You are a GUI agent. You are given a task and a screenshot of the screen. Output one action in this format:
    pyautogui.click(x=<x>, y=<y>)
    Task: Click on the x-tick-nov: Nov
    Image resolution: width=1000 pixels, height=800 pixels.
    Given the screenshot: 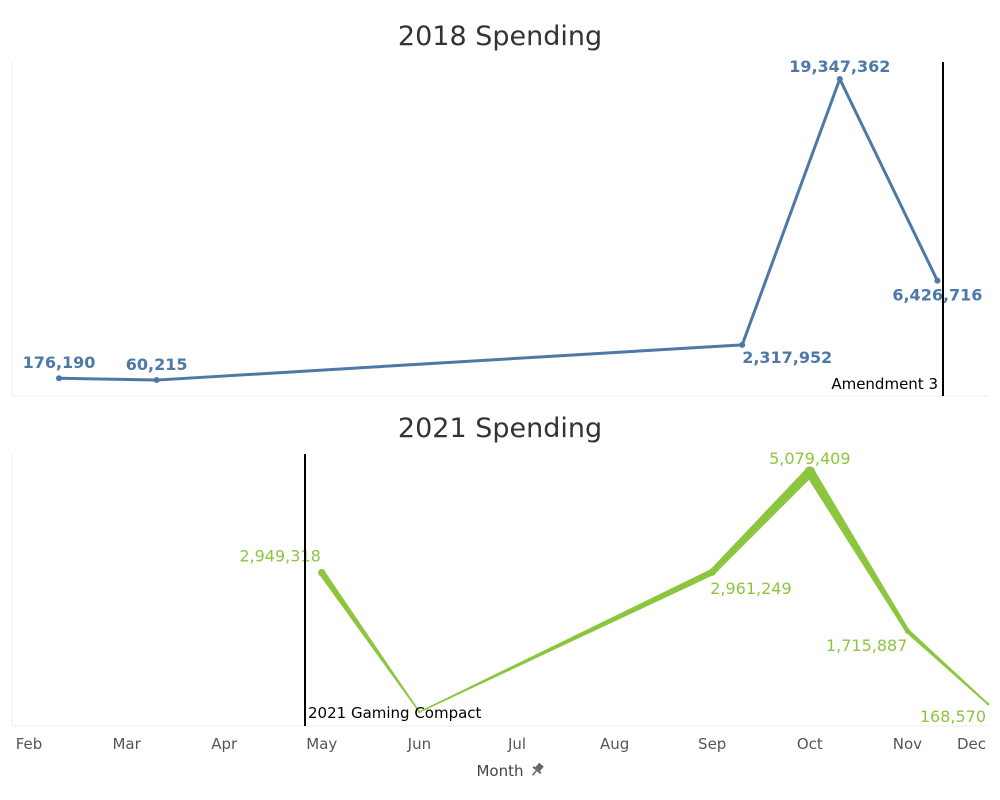 What is the action you would take?
    pyautogui.click(x=907, y=744)
    